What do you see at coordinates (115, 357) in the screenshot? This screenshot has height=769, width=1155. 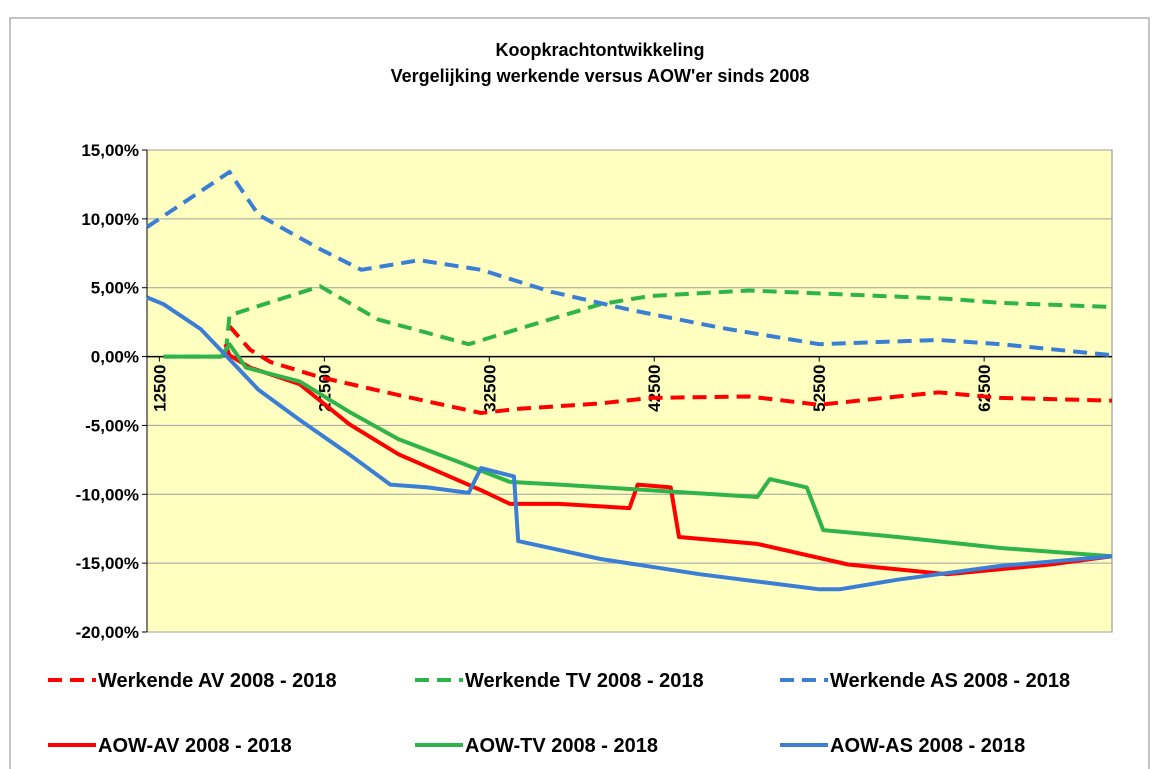 I see `y-tick-label: 0,00%` at bounding box center [115, 357].